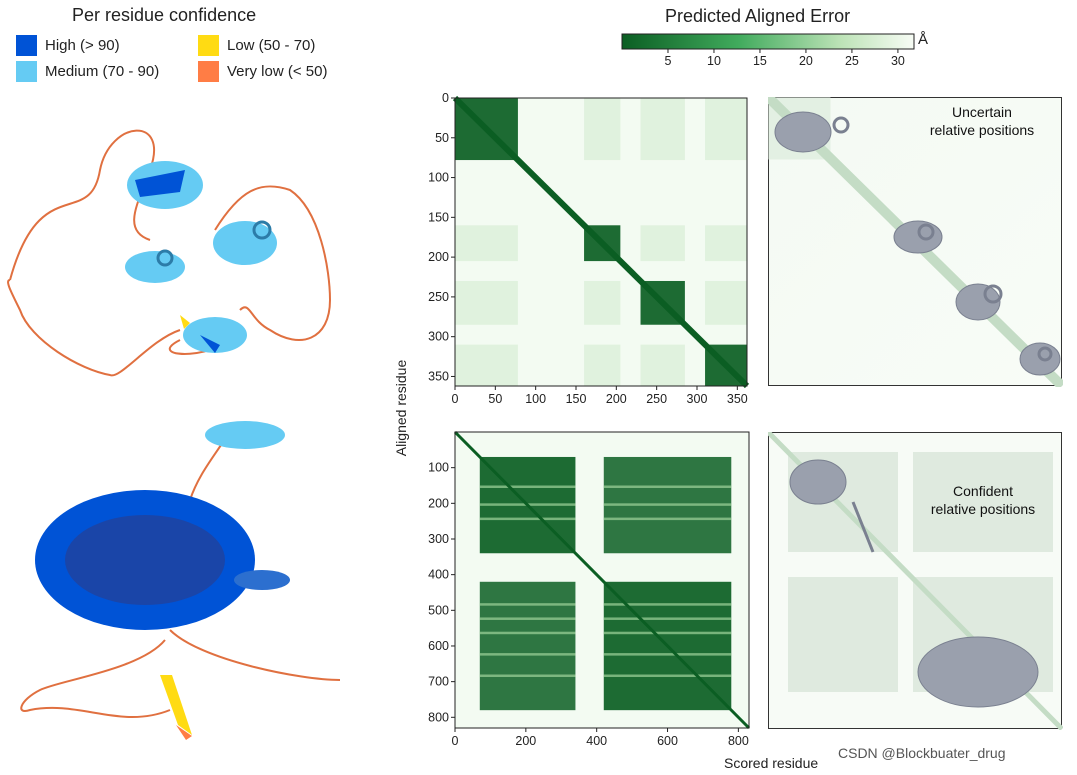  What do you see at coordinates (656, 399) in the screenshot?
I see `x-tick-label: 250` at bounding box center [656, 399].